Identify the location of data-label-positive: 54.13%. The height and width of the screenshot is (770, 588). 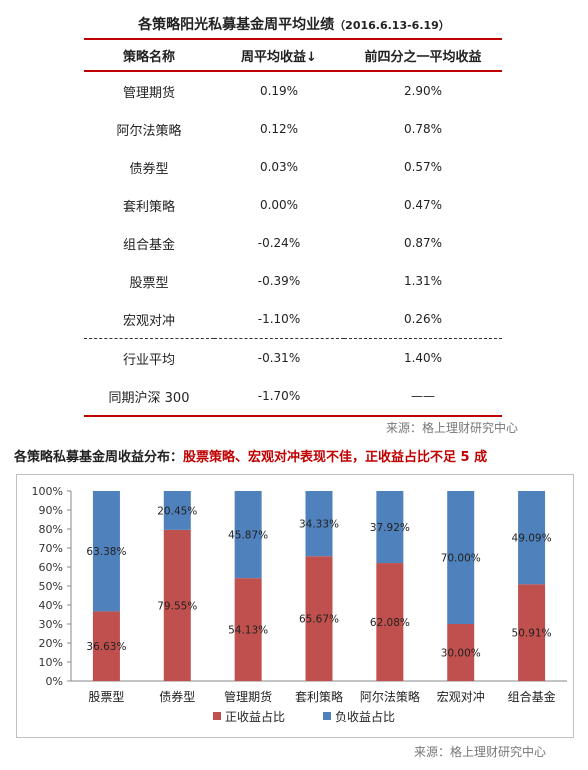
(248, 631).